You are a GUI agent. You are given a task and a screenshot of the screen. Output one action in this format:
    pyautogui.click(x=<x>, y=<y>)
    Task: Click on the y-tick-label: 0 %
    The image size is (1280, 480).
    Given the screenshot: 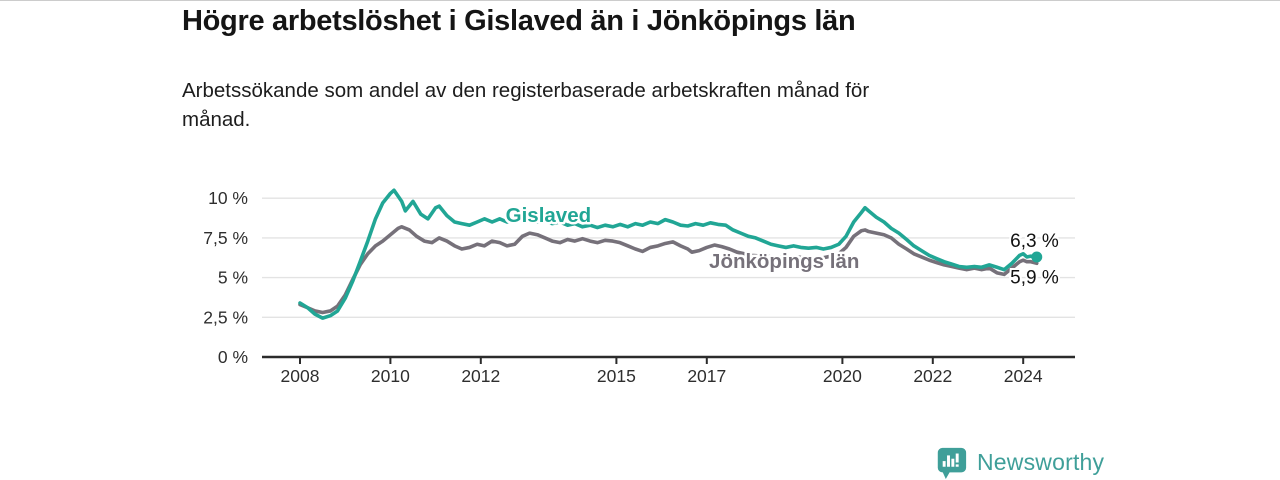 What is the action you would take?
    pyautogui.click(x=233, y=357)
    